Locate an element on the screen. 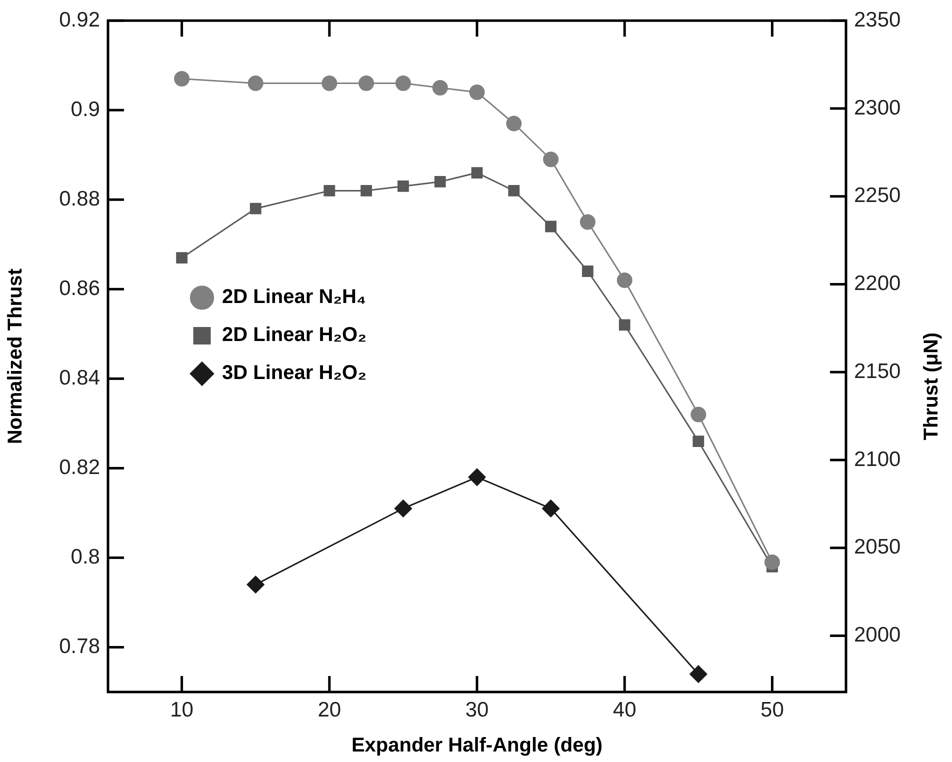  x-axis-title: Expander Half-Angle (deg) is located at coordinates (477, 745).